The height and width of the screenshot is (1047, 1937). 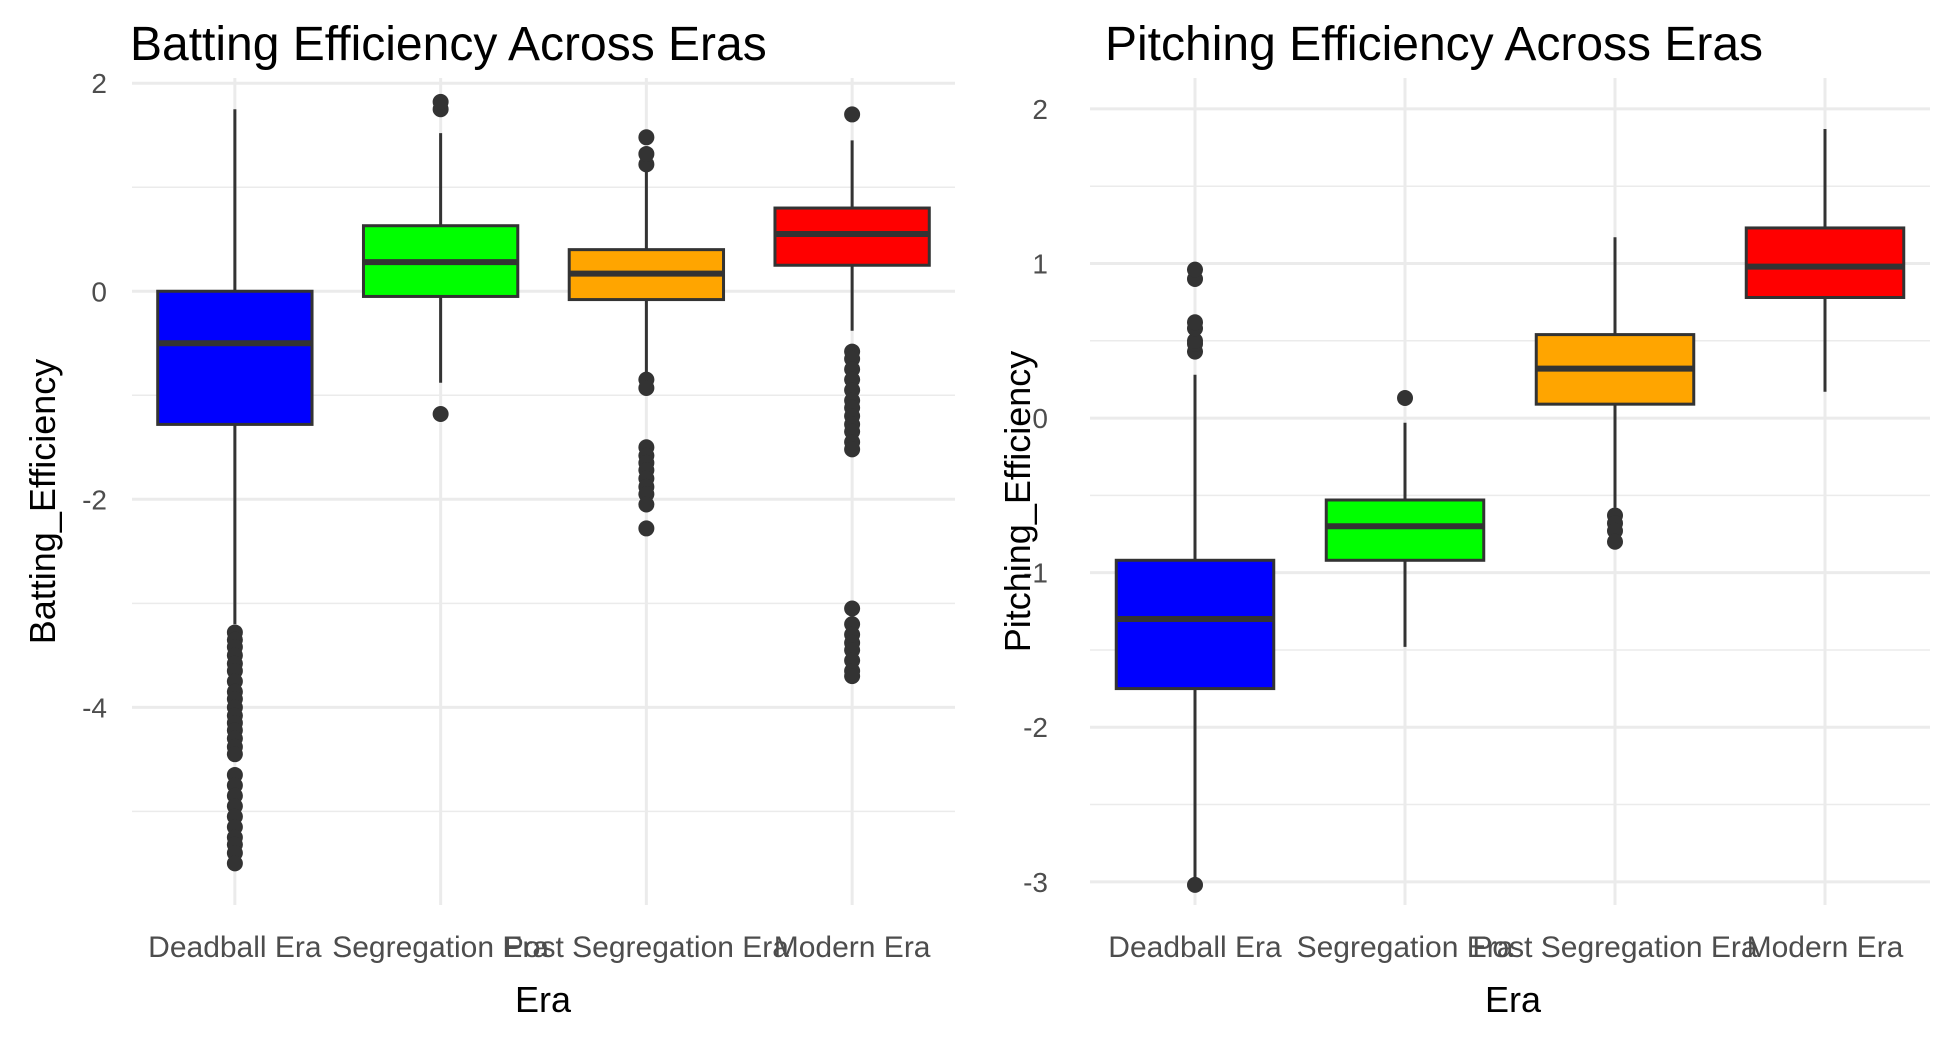 What do you see at coordinates (448, 44) in the screenshot?
I see `chart-title: Batting Efficiency Across Eras` at bounding box center [448, 44].